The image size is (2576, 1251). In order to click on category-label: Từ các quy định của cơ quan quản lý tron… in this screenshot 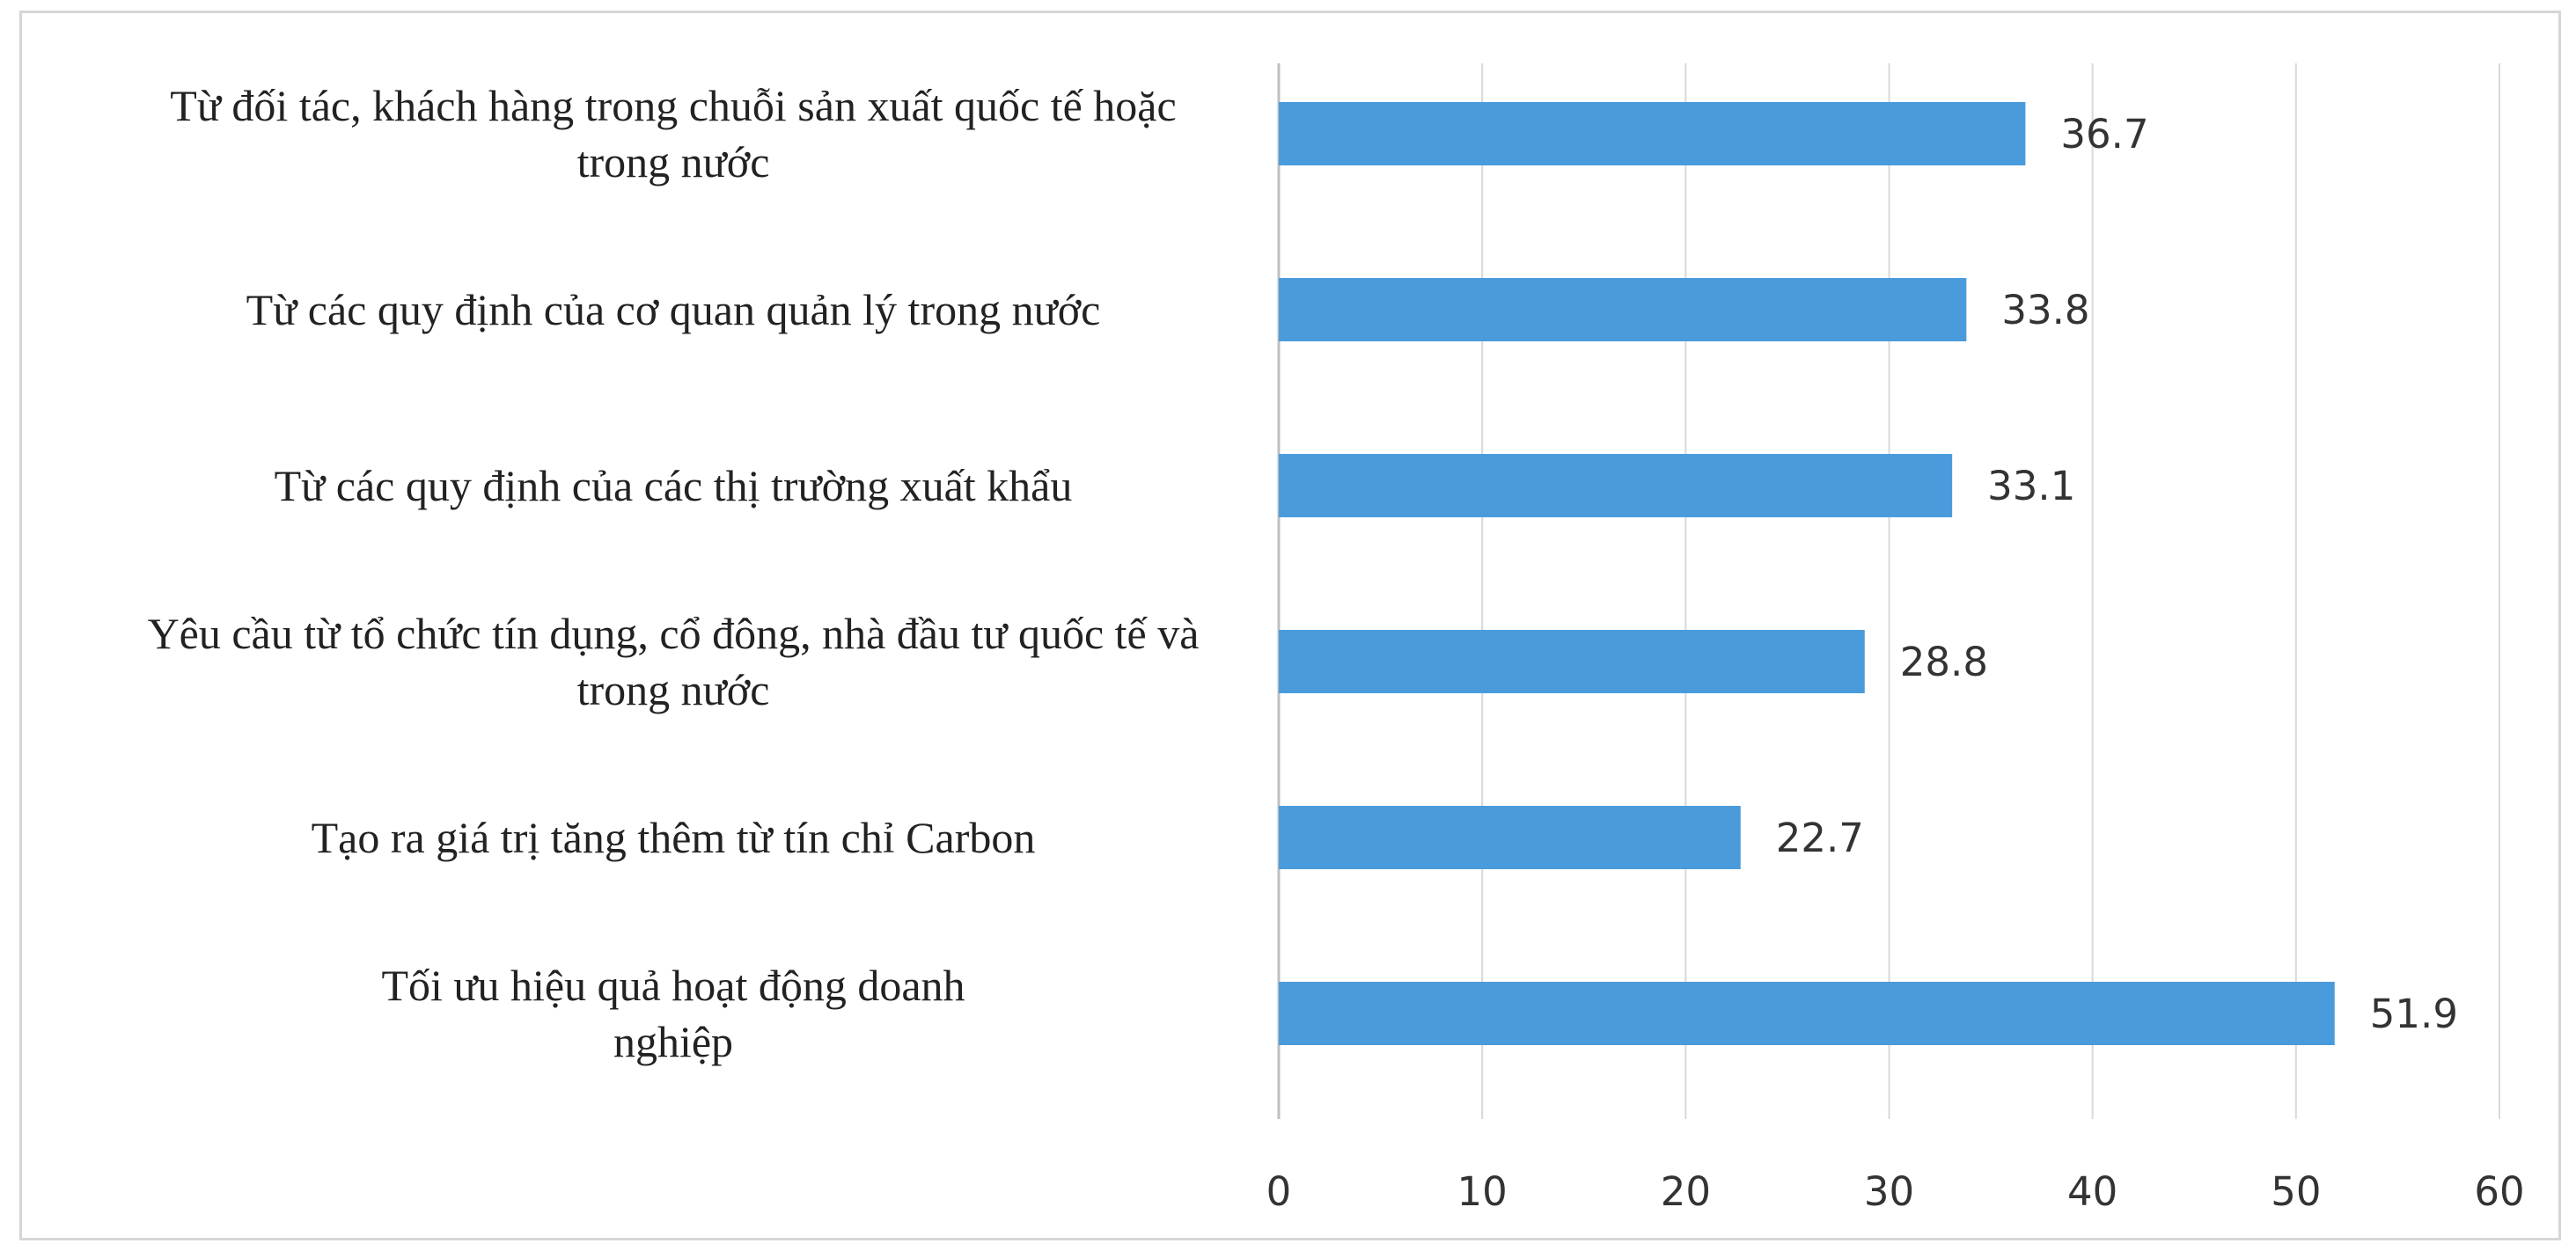, I will do `click(673, 310)`.